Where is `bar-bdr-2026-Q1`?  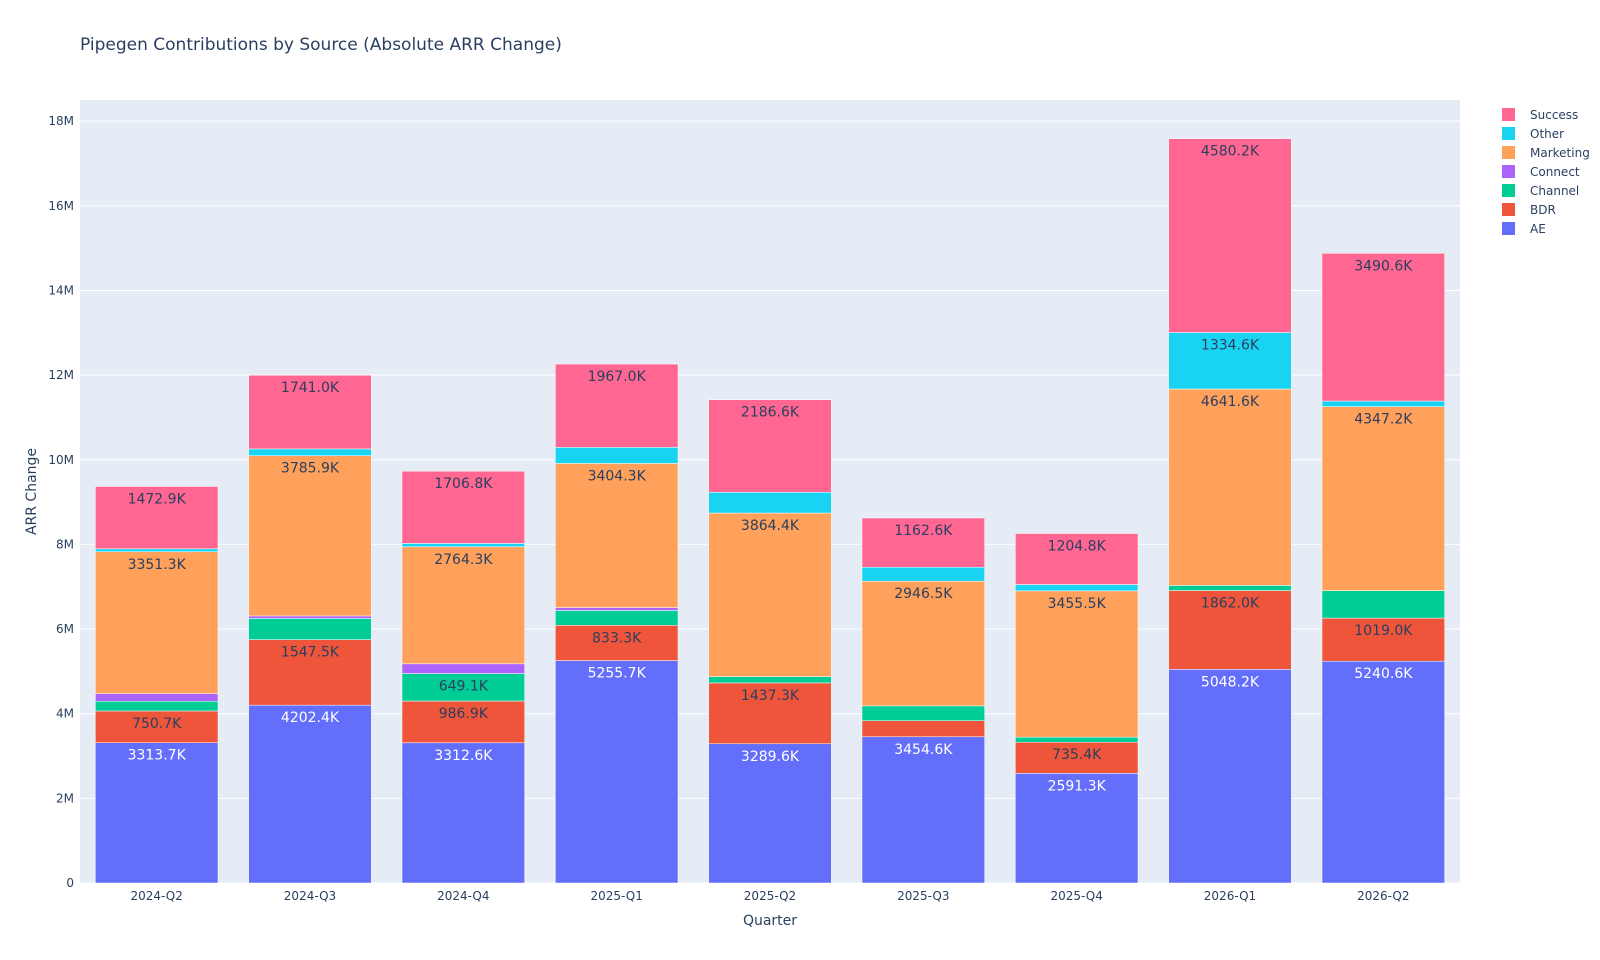
bar-bdr-2026-Q1 is located at coordinates (1230, 630).